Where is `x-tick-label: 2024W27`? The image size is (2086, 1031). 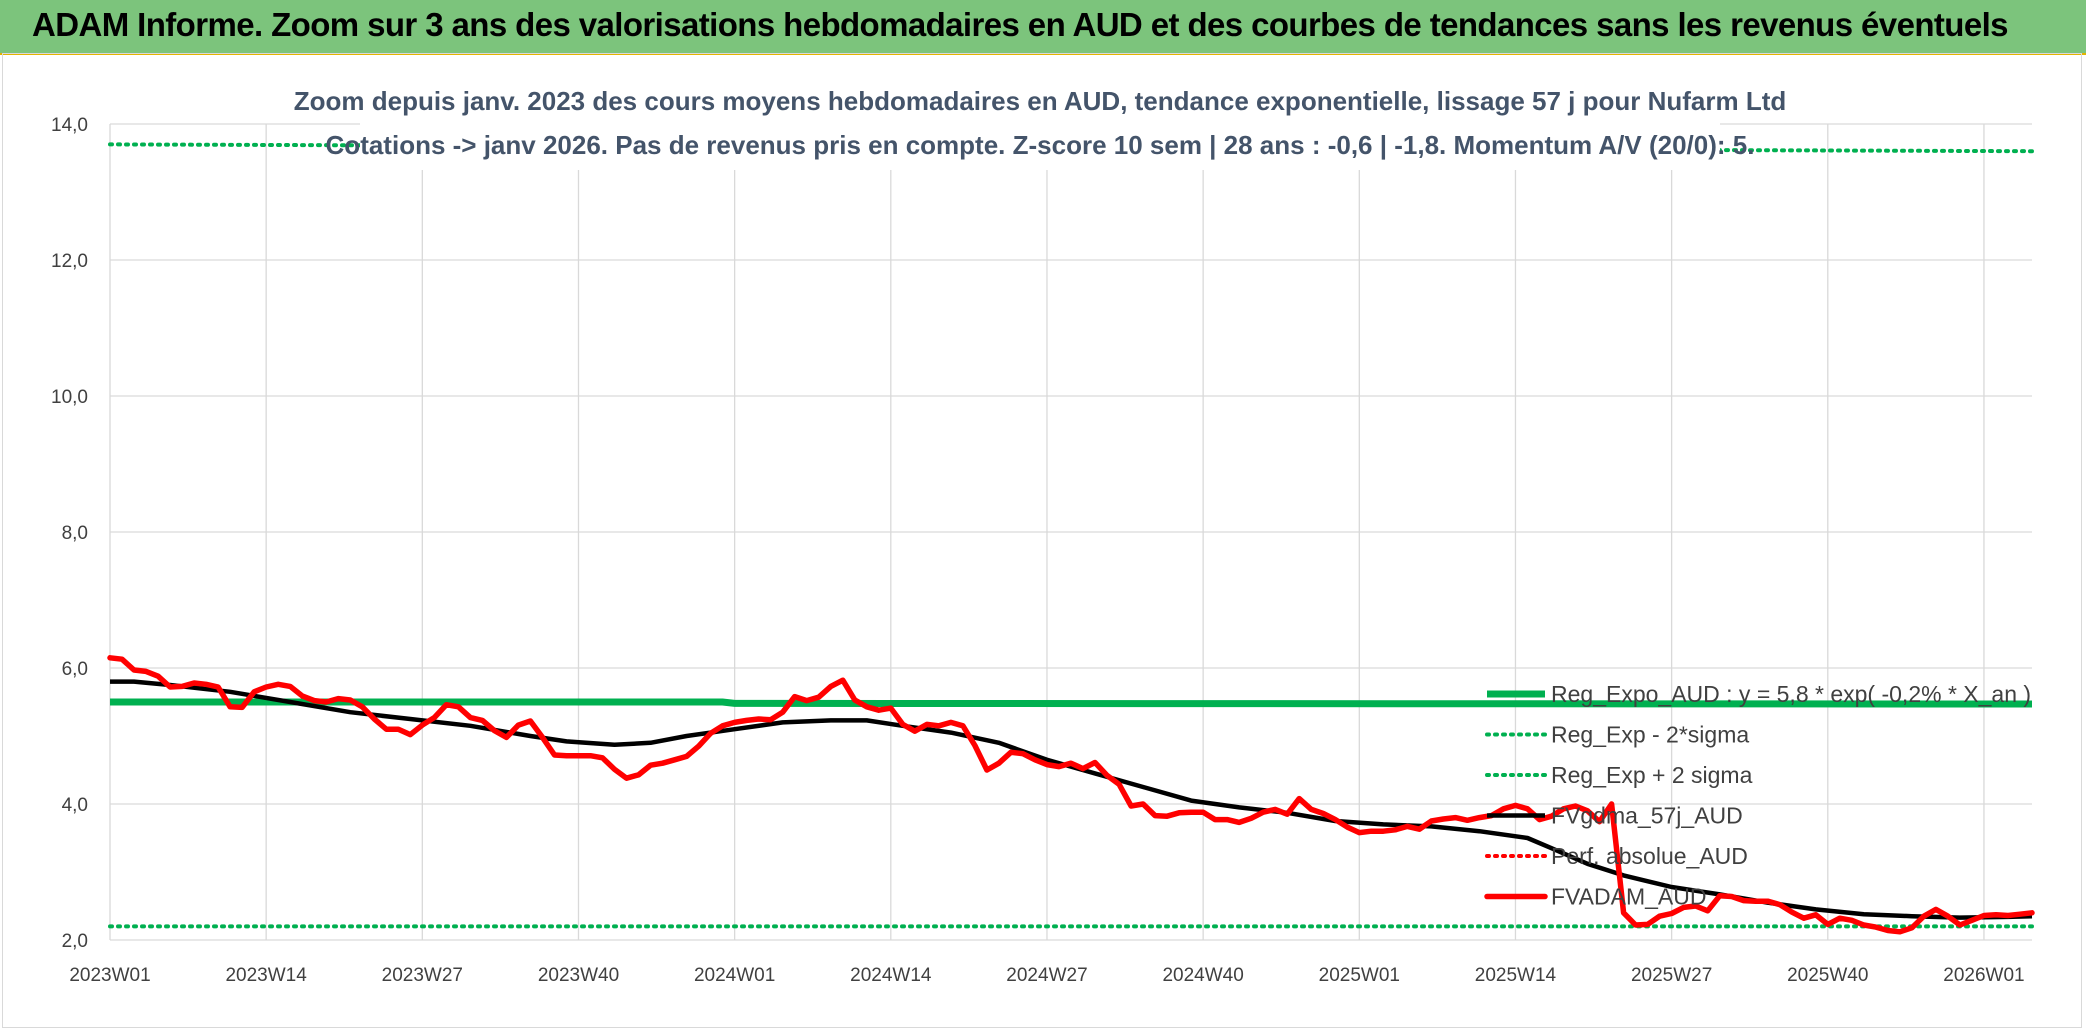
x-tick-label: 2024W27 is located at coordinates (1046, 975).